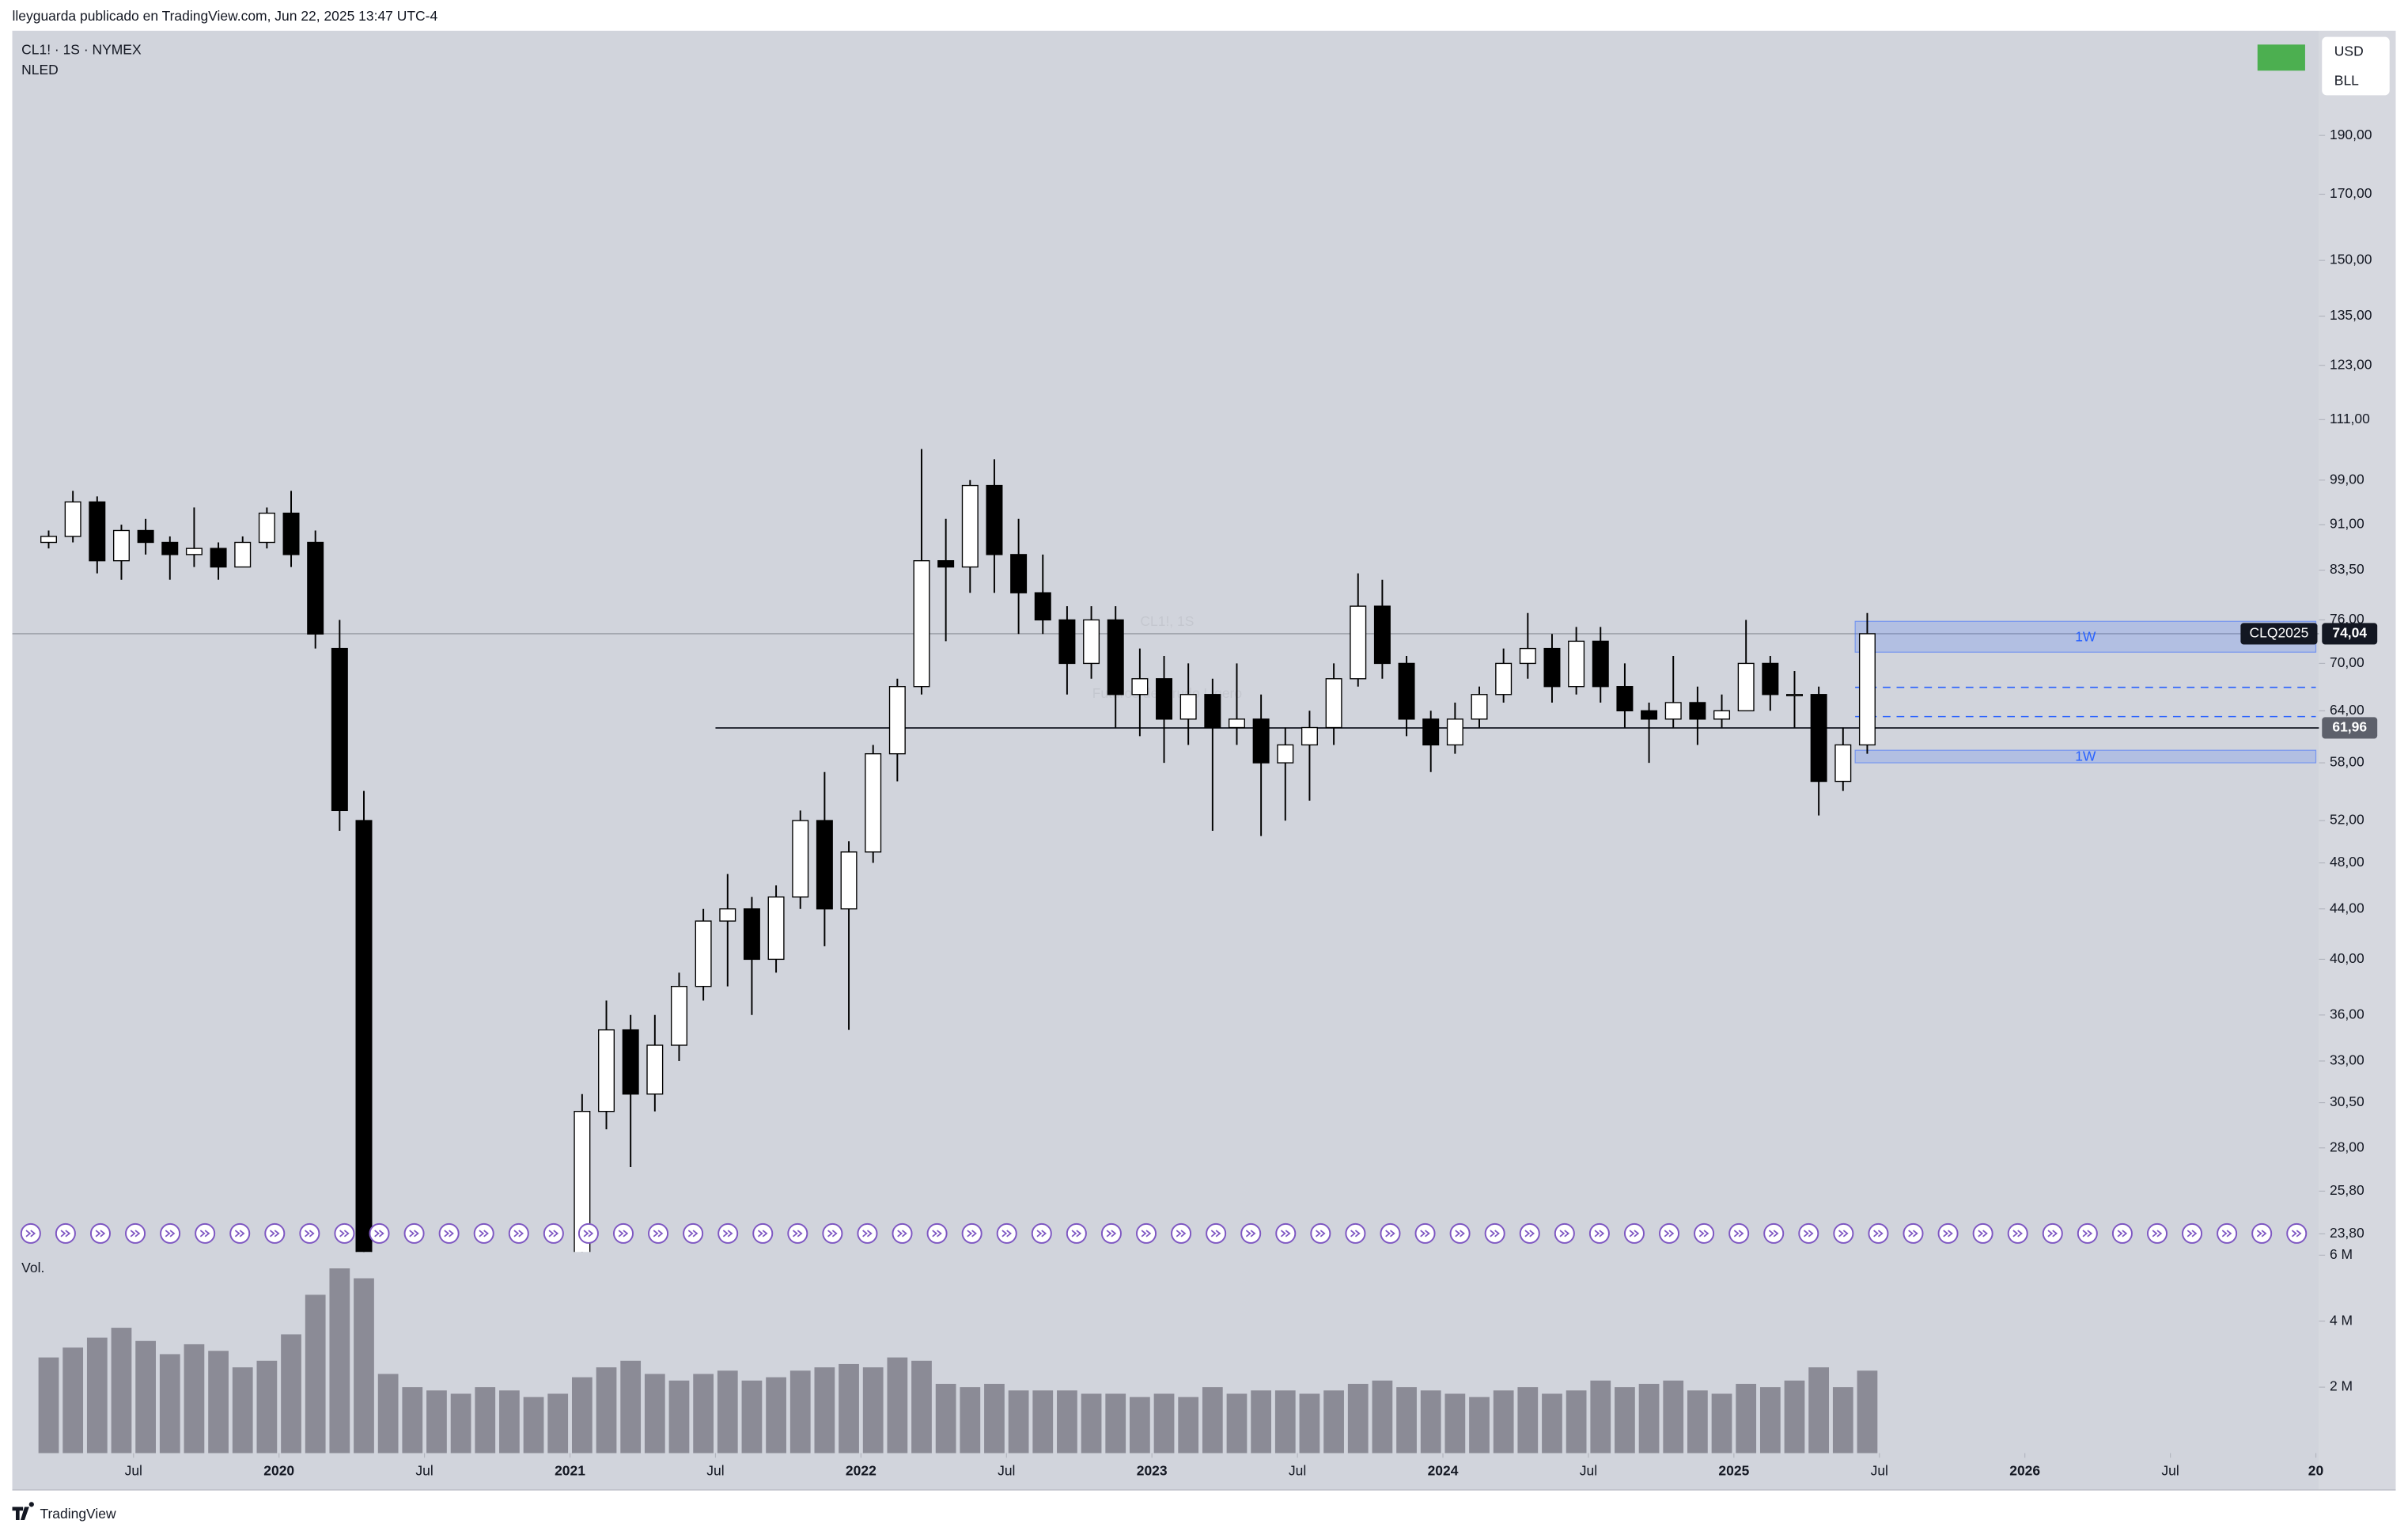 The height and width of the screenshot is (1535, 2408). I want to click on y-tick-label: 111,00, so click(2350, 418).